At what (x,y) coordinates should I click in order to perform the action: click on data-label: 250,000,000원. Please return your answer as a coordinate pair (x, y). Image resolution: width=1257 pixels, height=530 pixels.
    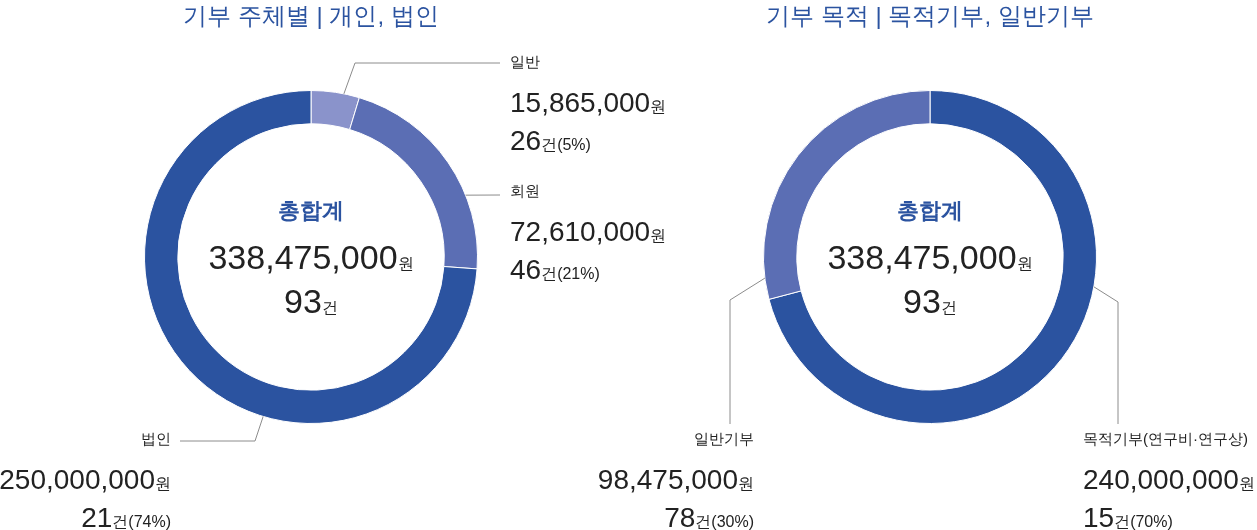
    Looking at the image, I should click on (85, 480).